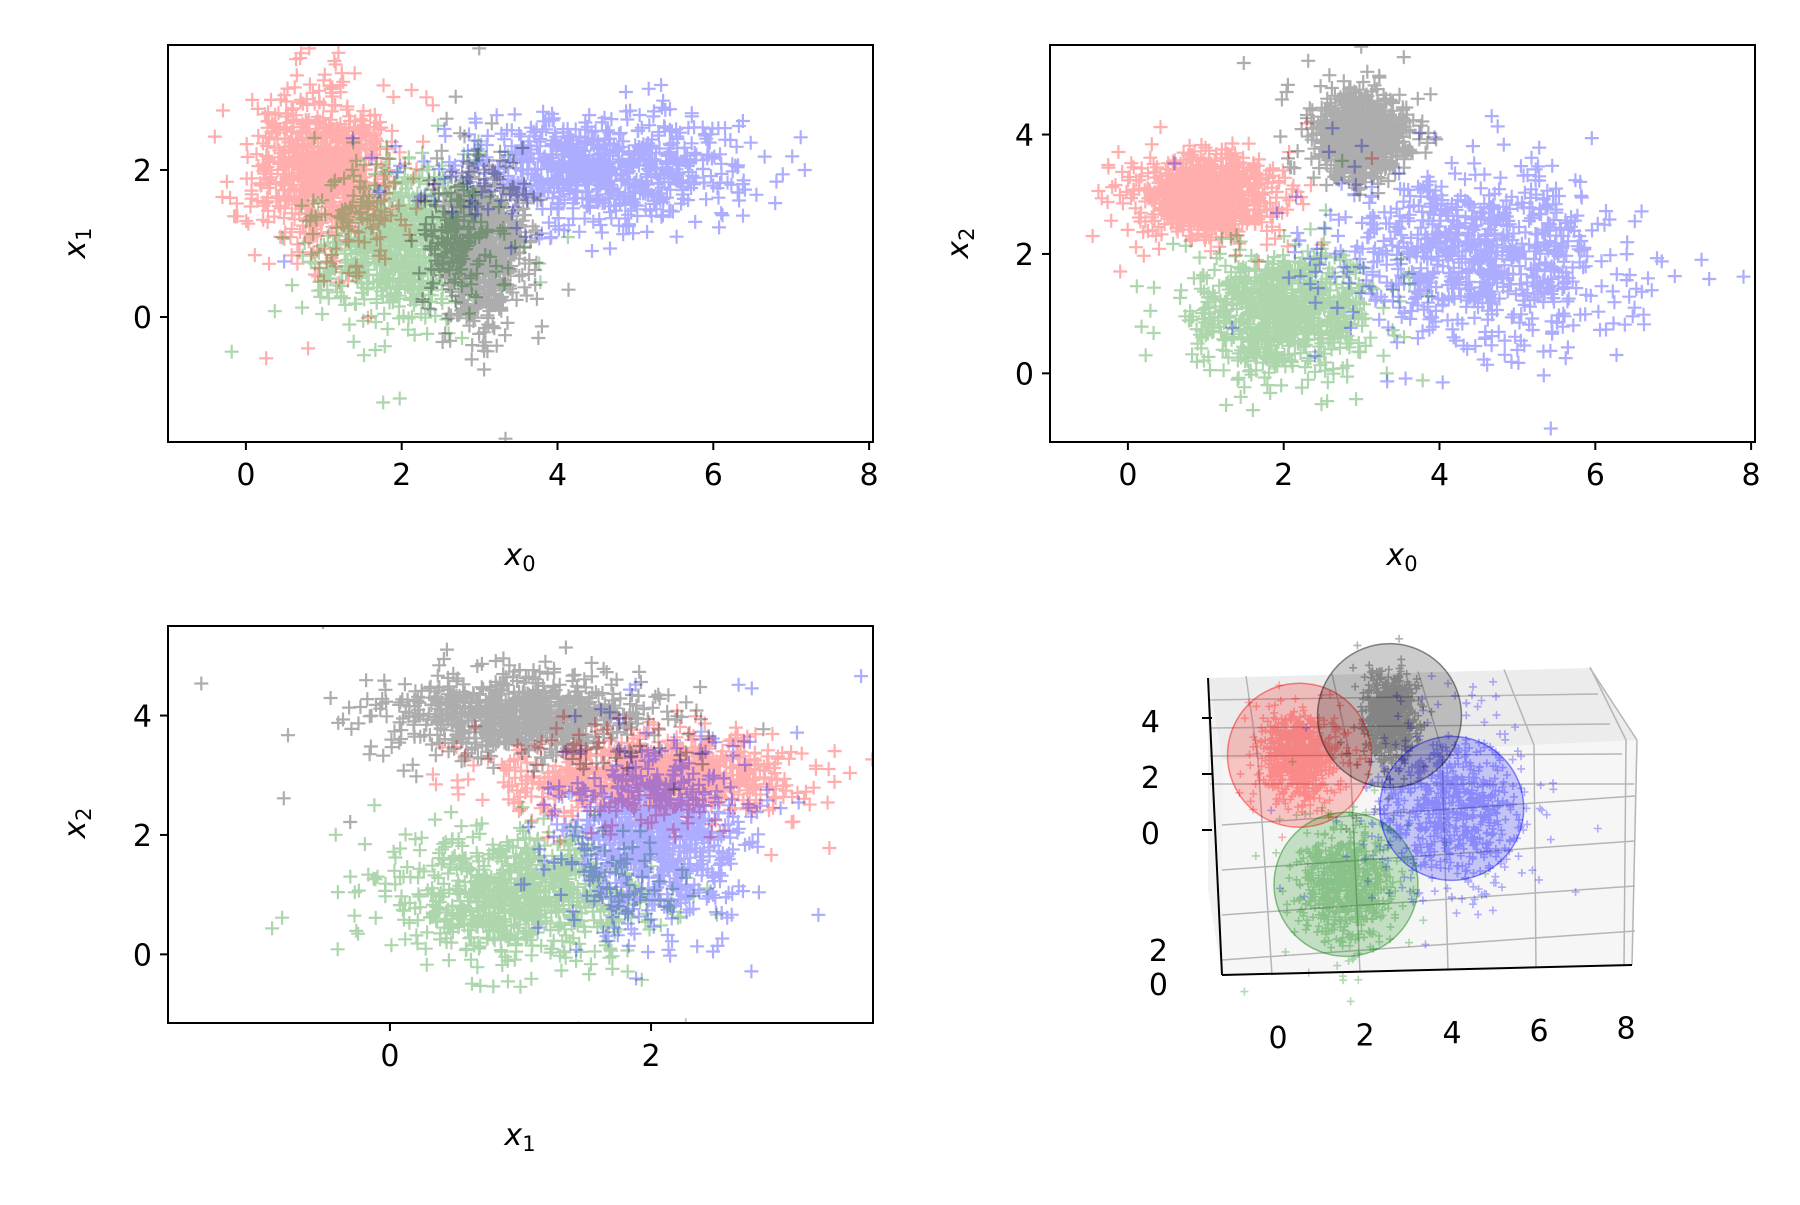 The image size is (1800, 1205). I want to click on axis-ticks: 0 2 0 2 4, so click(397, 887).